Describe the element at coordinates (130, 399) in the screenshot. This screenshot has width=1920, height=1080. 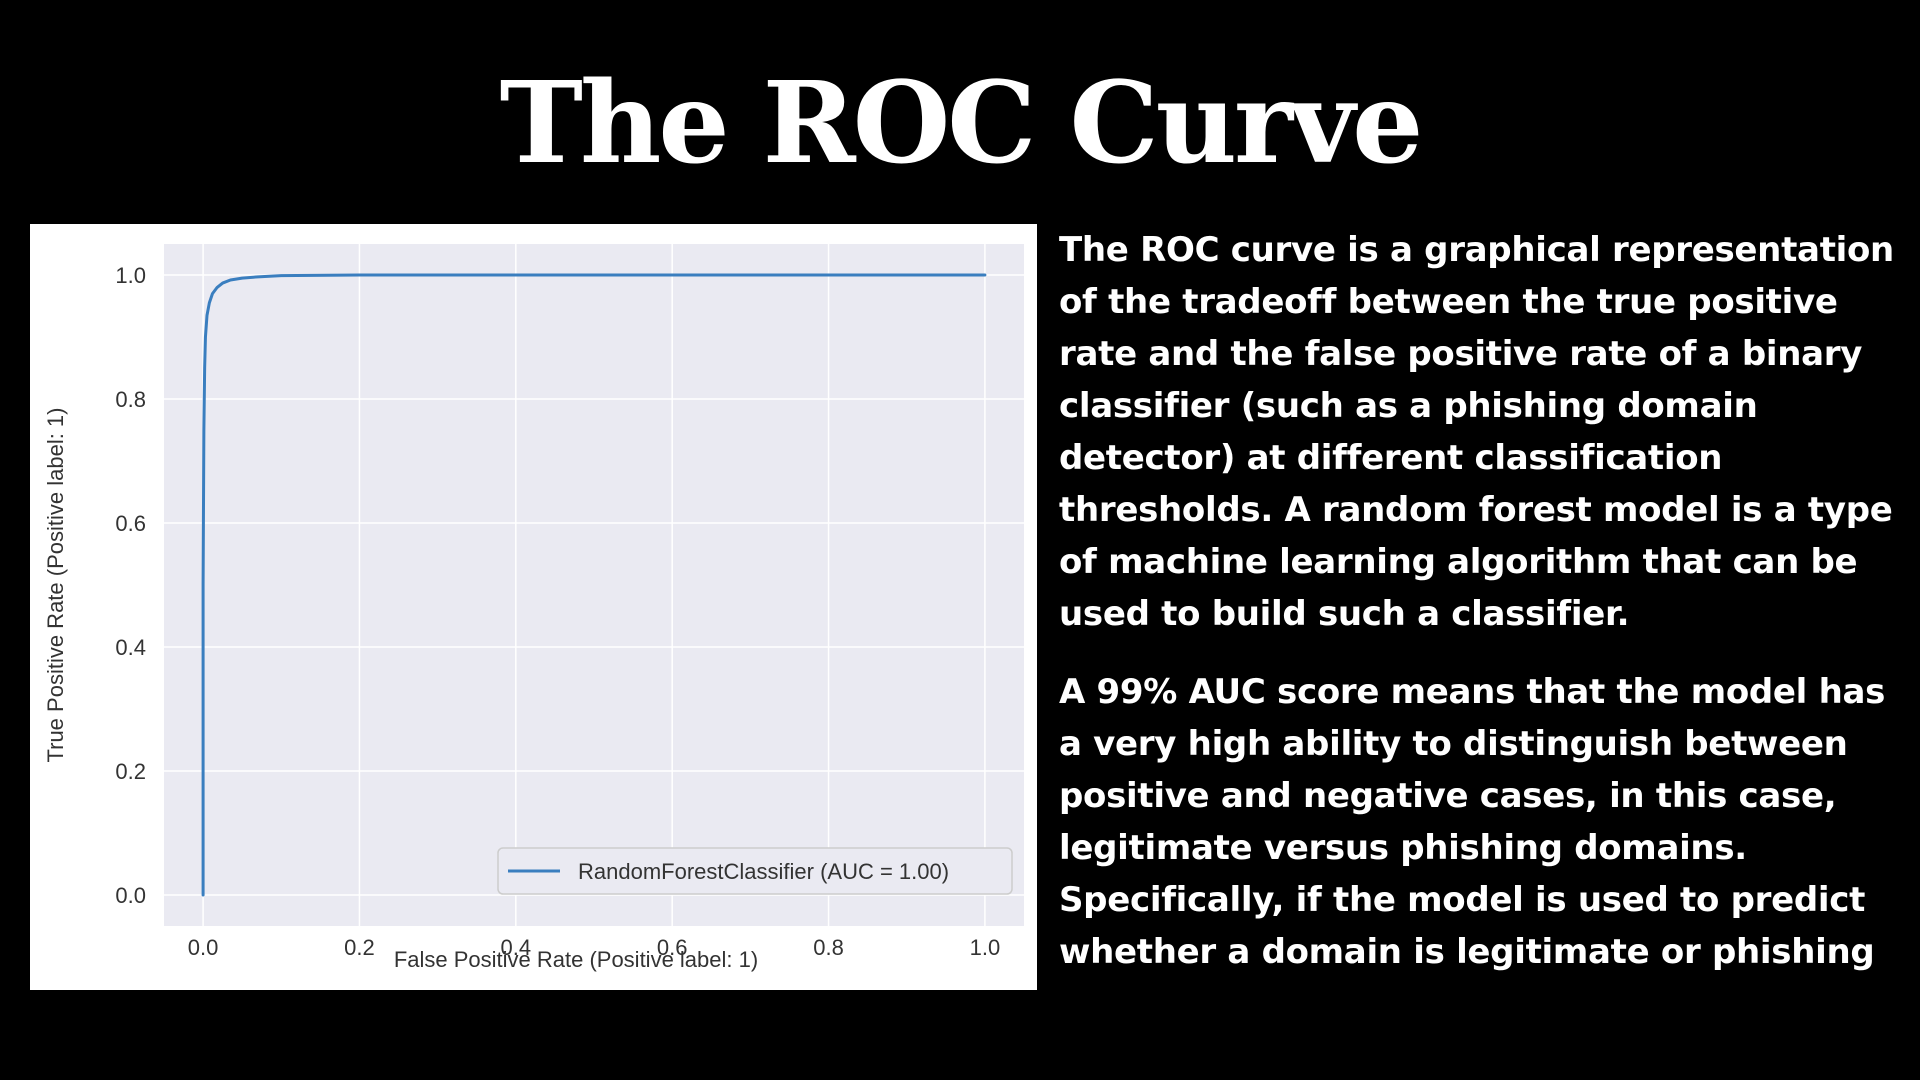
I see `y-tick-label: 0.8` at that location.